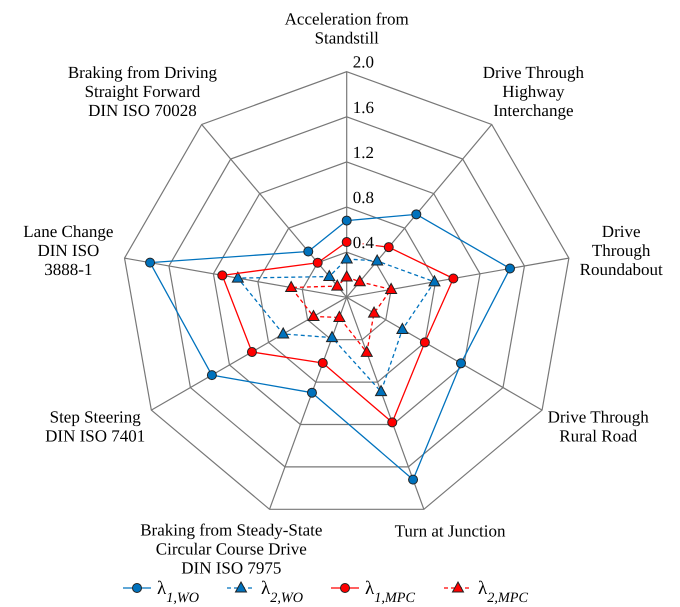  I want to click on spoke-label: Step Steering DIN ISO 7401, so click(95, 426).